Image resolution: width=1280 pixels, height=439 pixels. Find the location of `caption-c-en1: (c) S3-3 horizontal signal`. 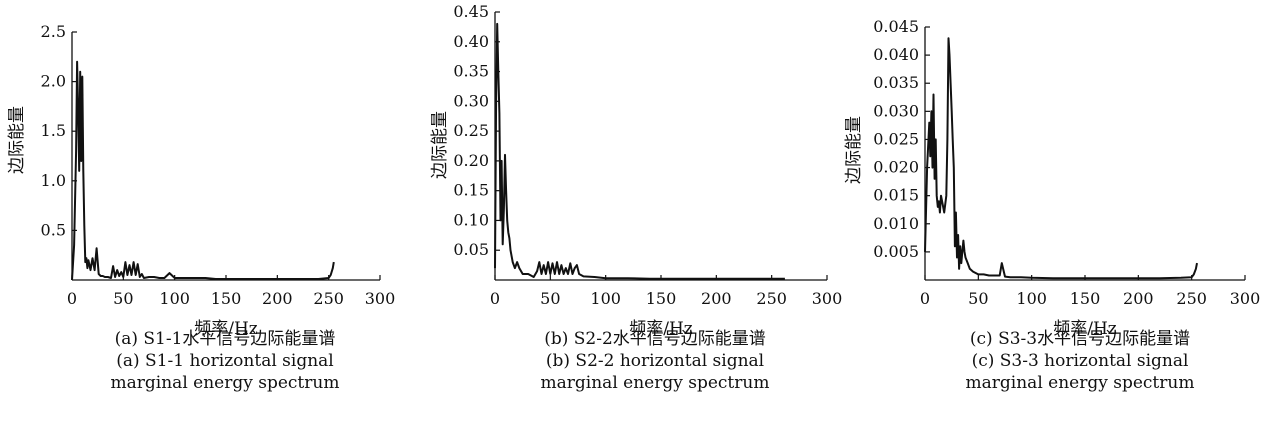

caption-c-en1: (c) S3-3 horizontal signal is located at coordinates (1080, 361).